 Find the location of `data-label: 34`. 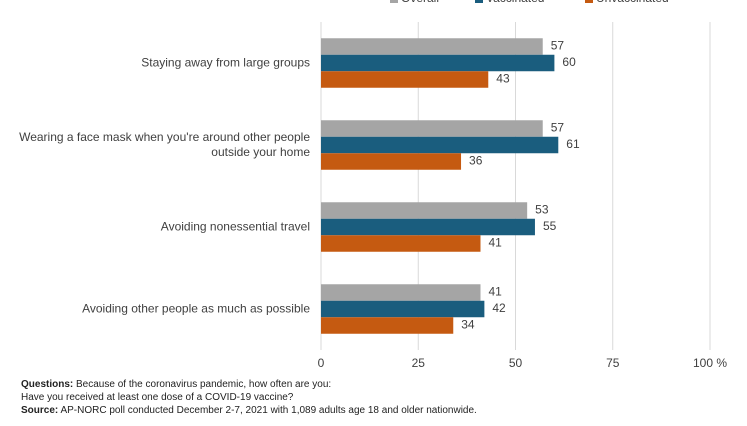

data-label: 34 is located at coordinates (468, 325).